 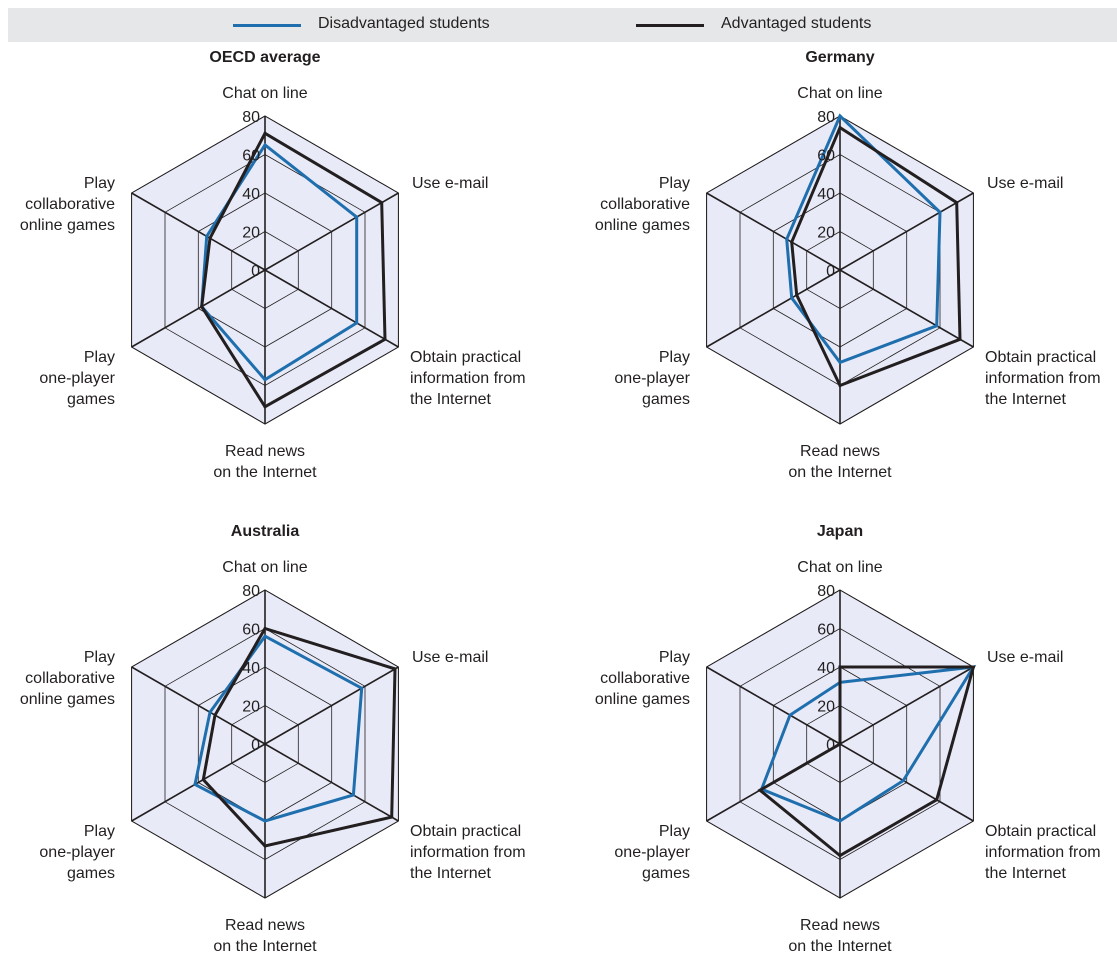 What do you see at coordinates (670, 25) in the screenshot?
I see `legend-swatch-advantaged` at bounding box center [670, 25].